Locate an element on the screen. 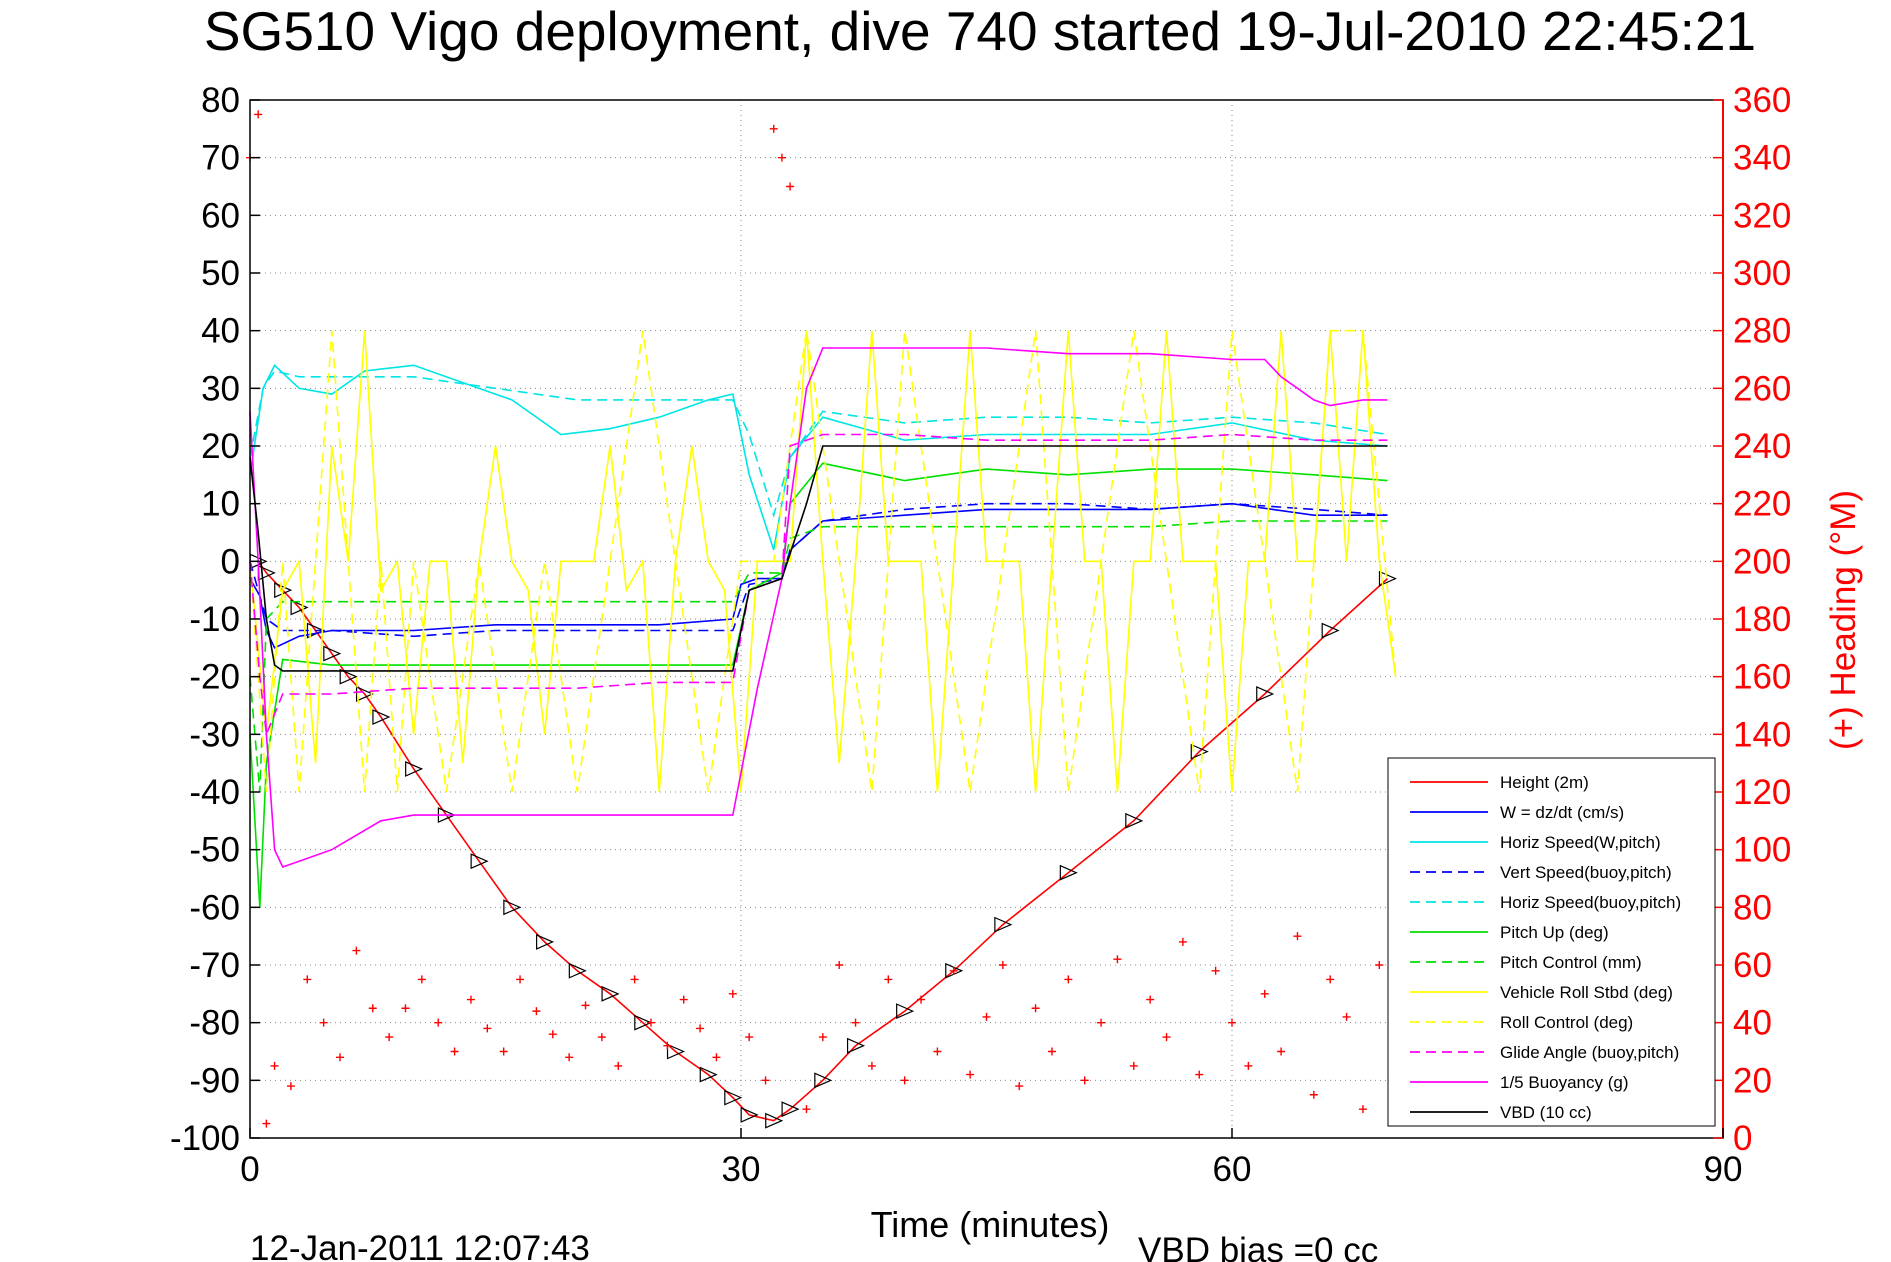 The width and height of the screenshot is (1891, 1262). legend-label: 1/5 Buoyancy (g) is located at coordinates (1564, 1082).